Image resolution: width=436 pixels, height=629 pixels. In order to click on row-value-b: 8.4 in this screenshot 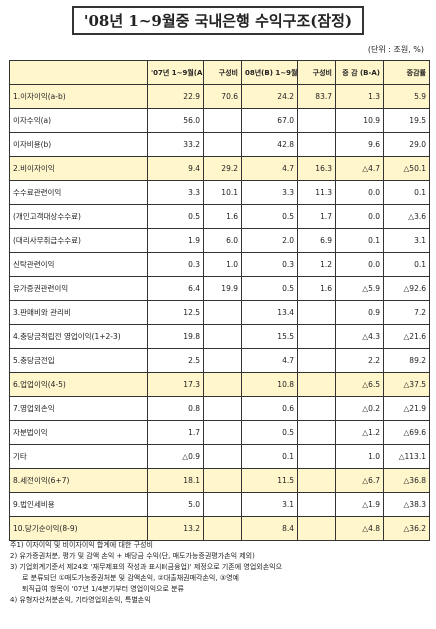, I will do `click(269, 528)`.